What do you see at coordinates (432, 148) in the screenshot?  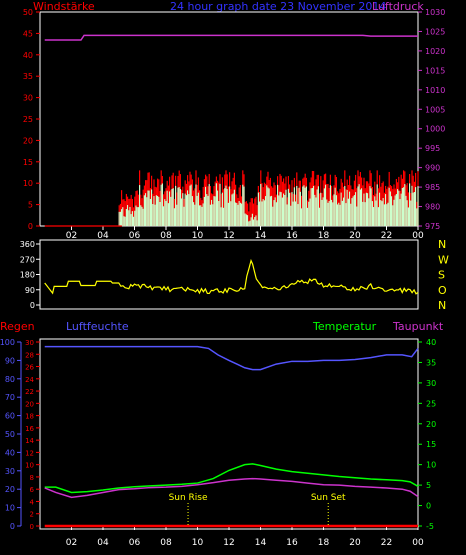 I see `pressure-axis-tick-label: 995` at bounding box center [432, 148].